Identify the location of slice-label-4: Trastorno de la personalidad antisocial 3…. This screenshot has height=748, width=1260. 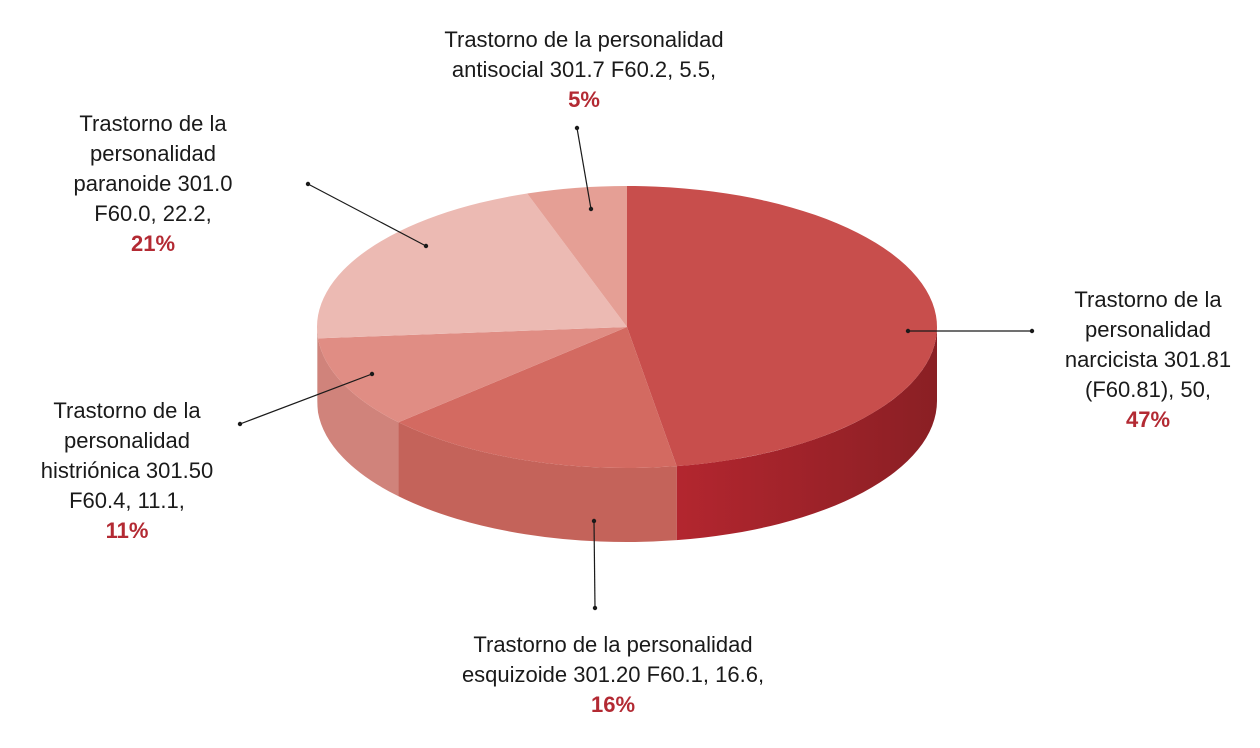
(583, 69).